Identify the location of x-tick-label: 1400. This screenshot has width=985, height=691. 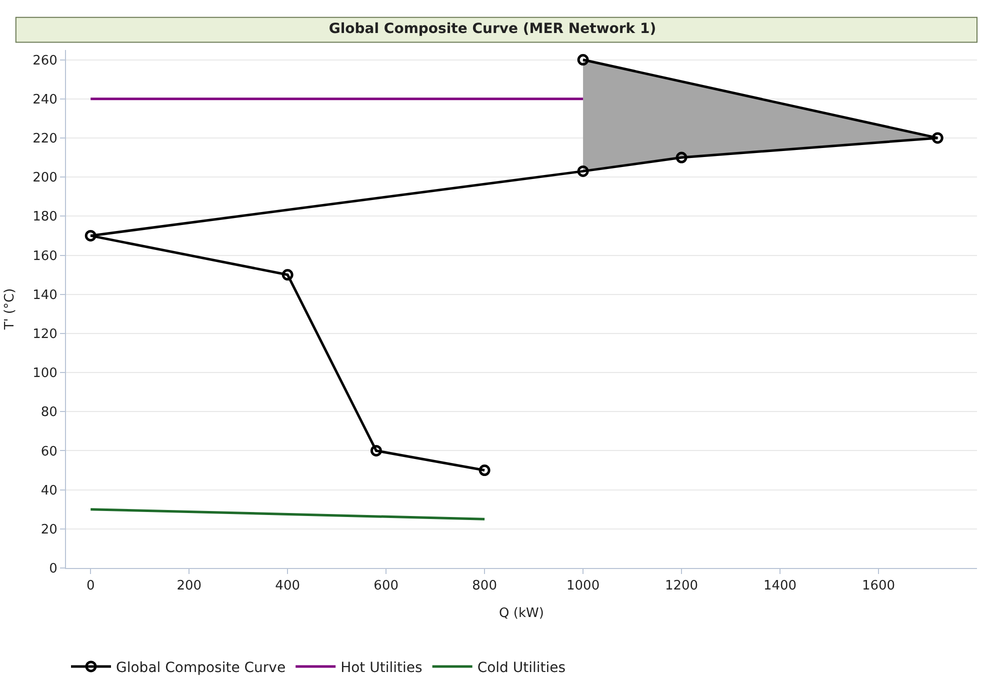
(780, 586).